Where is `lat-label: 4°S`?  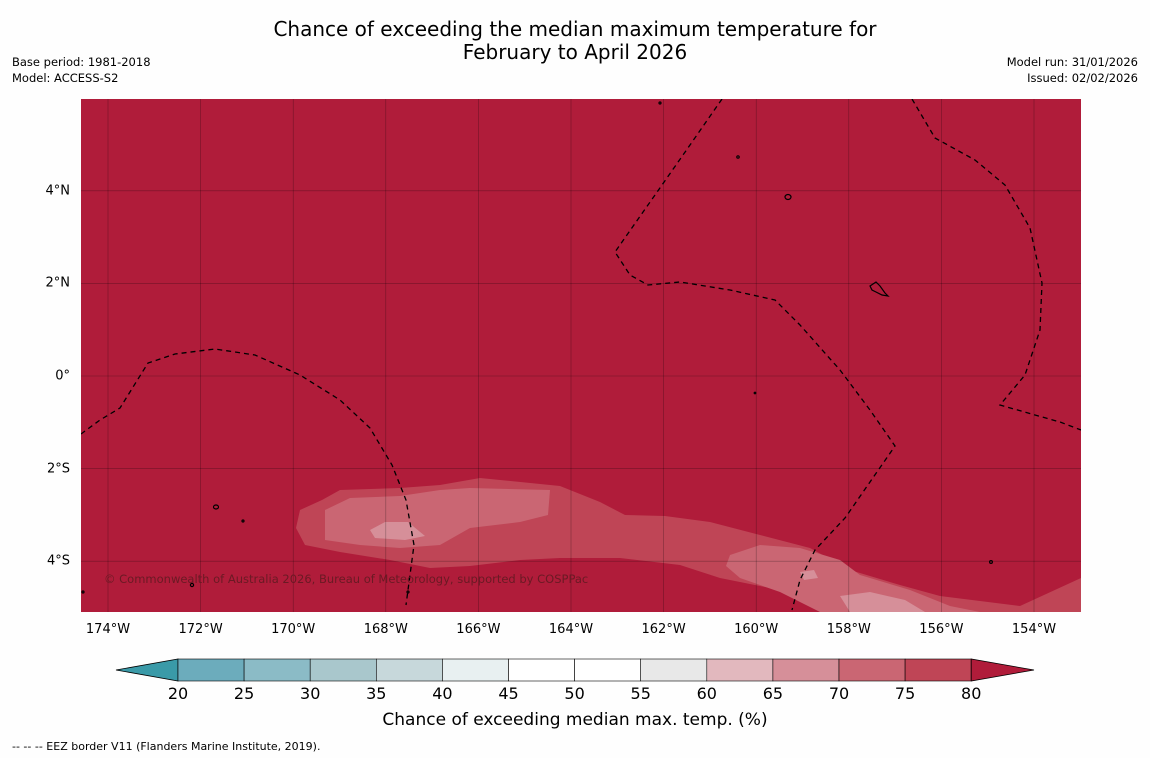
lat-label: 4°S is located at coordinates (58, 561).